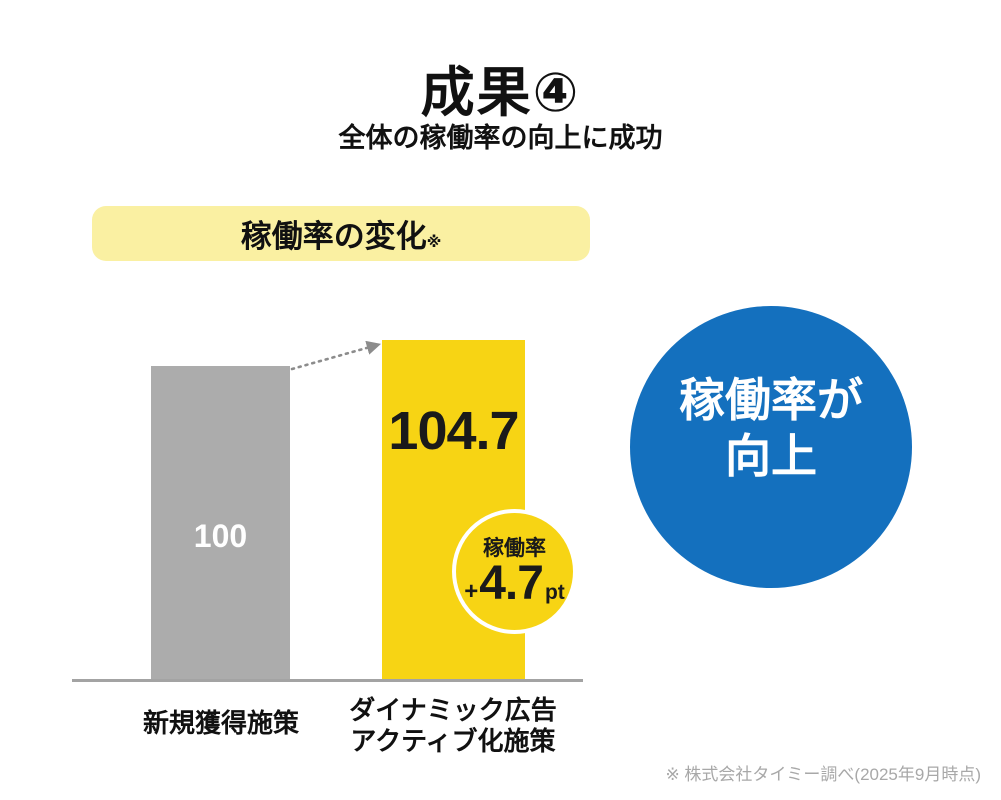 This screenshot has height=800, width=1001. I want to click on chart-title-banner: 稼働率の変化※, so click(341, 233).